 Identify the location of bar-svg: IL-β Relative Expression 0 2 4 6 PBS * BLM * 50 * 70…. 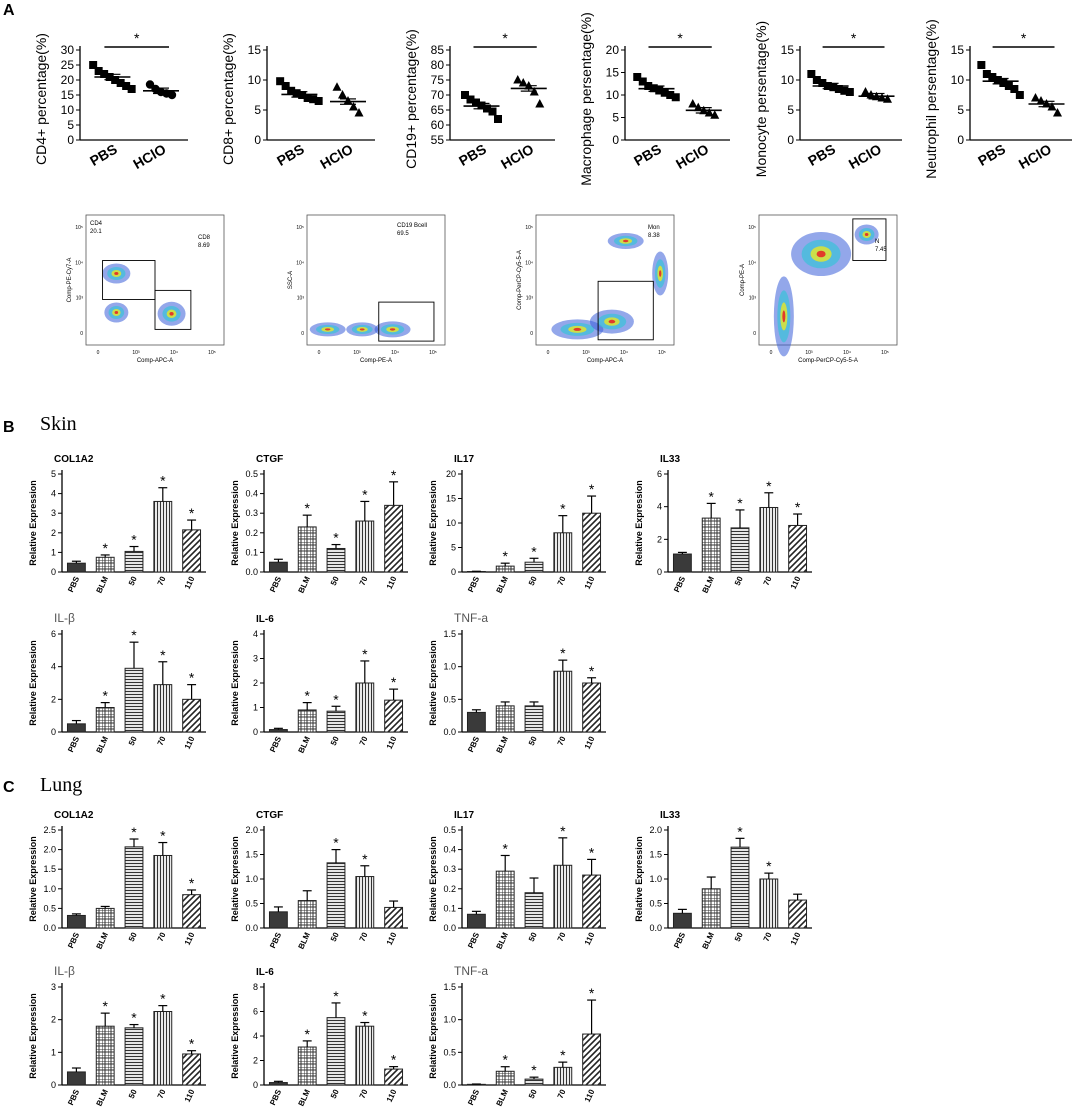
(117, 683).